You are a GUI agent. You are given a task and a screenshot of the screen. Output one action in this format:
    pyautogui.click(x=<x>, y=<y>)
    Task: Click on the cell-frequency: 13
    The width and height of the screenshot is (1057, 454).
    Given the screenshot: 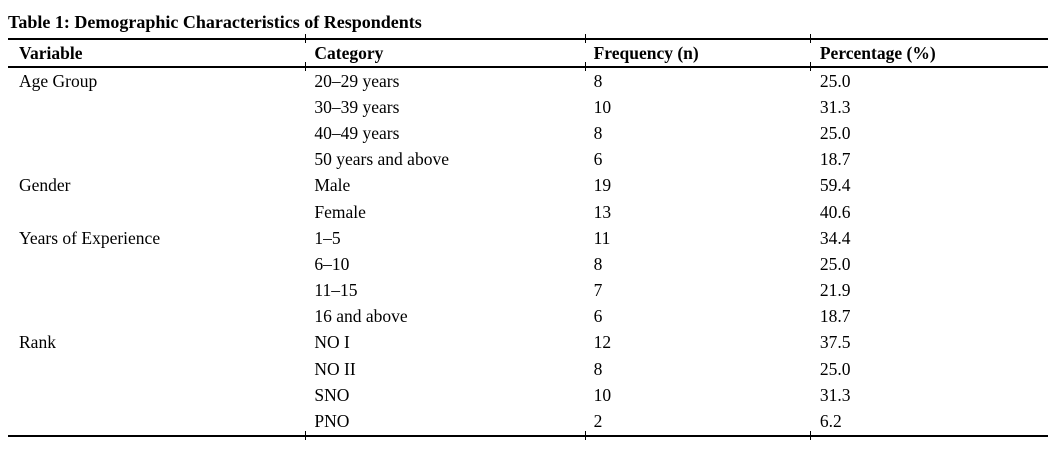 What is the action you would take?
    pyautogui.click(x=602, y=211)
    